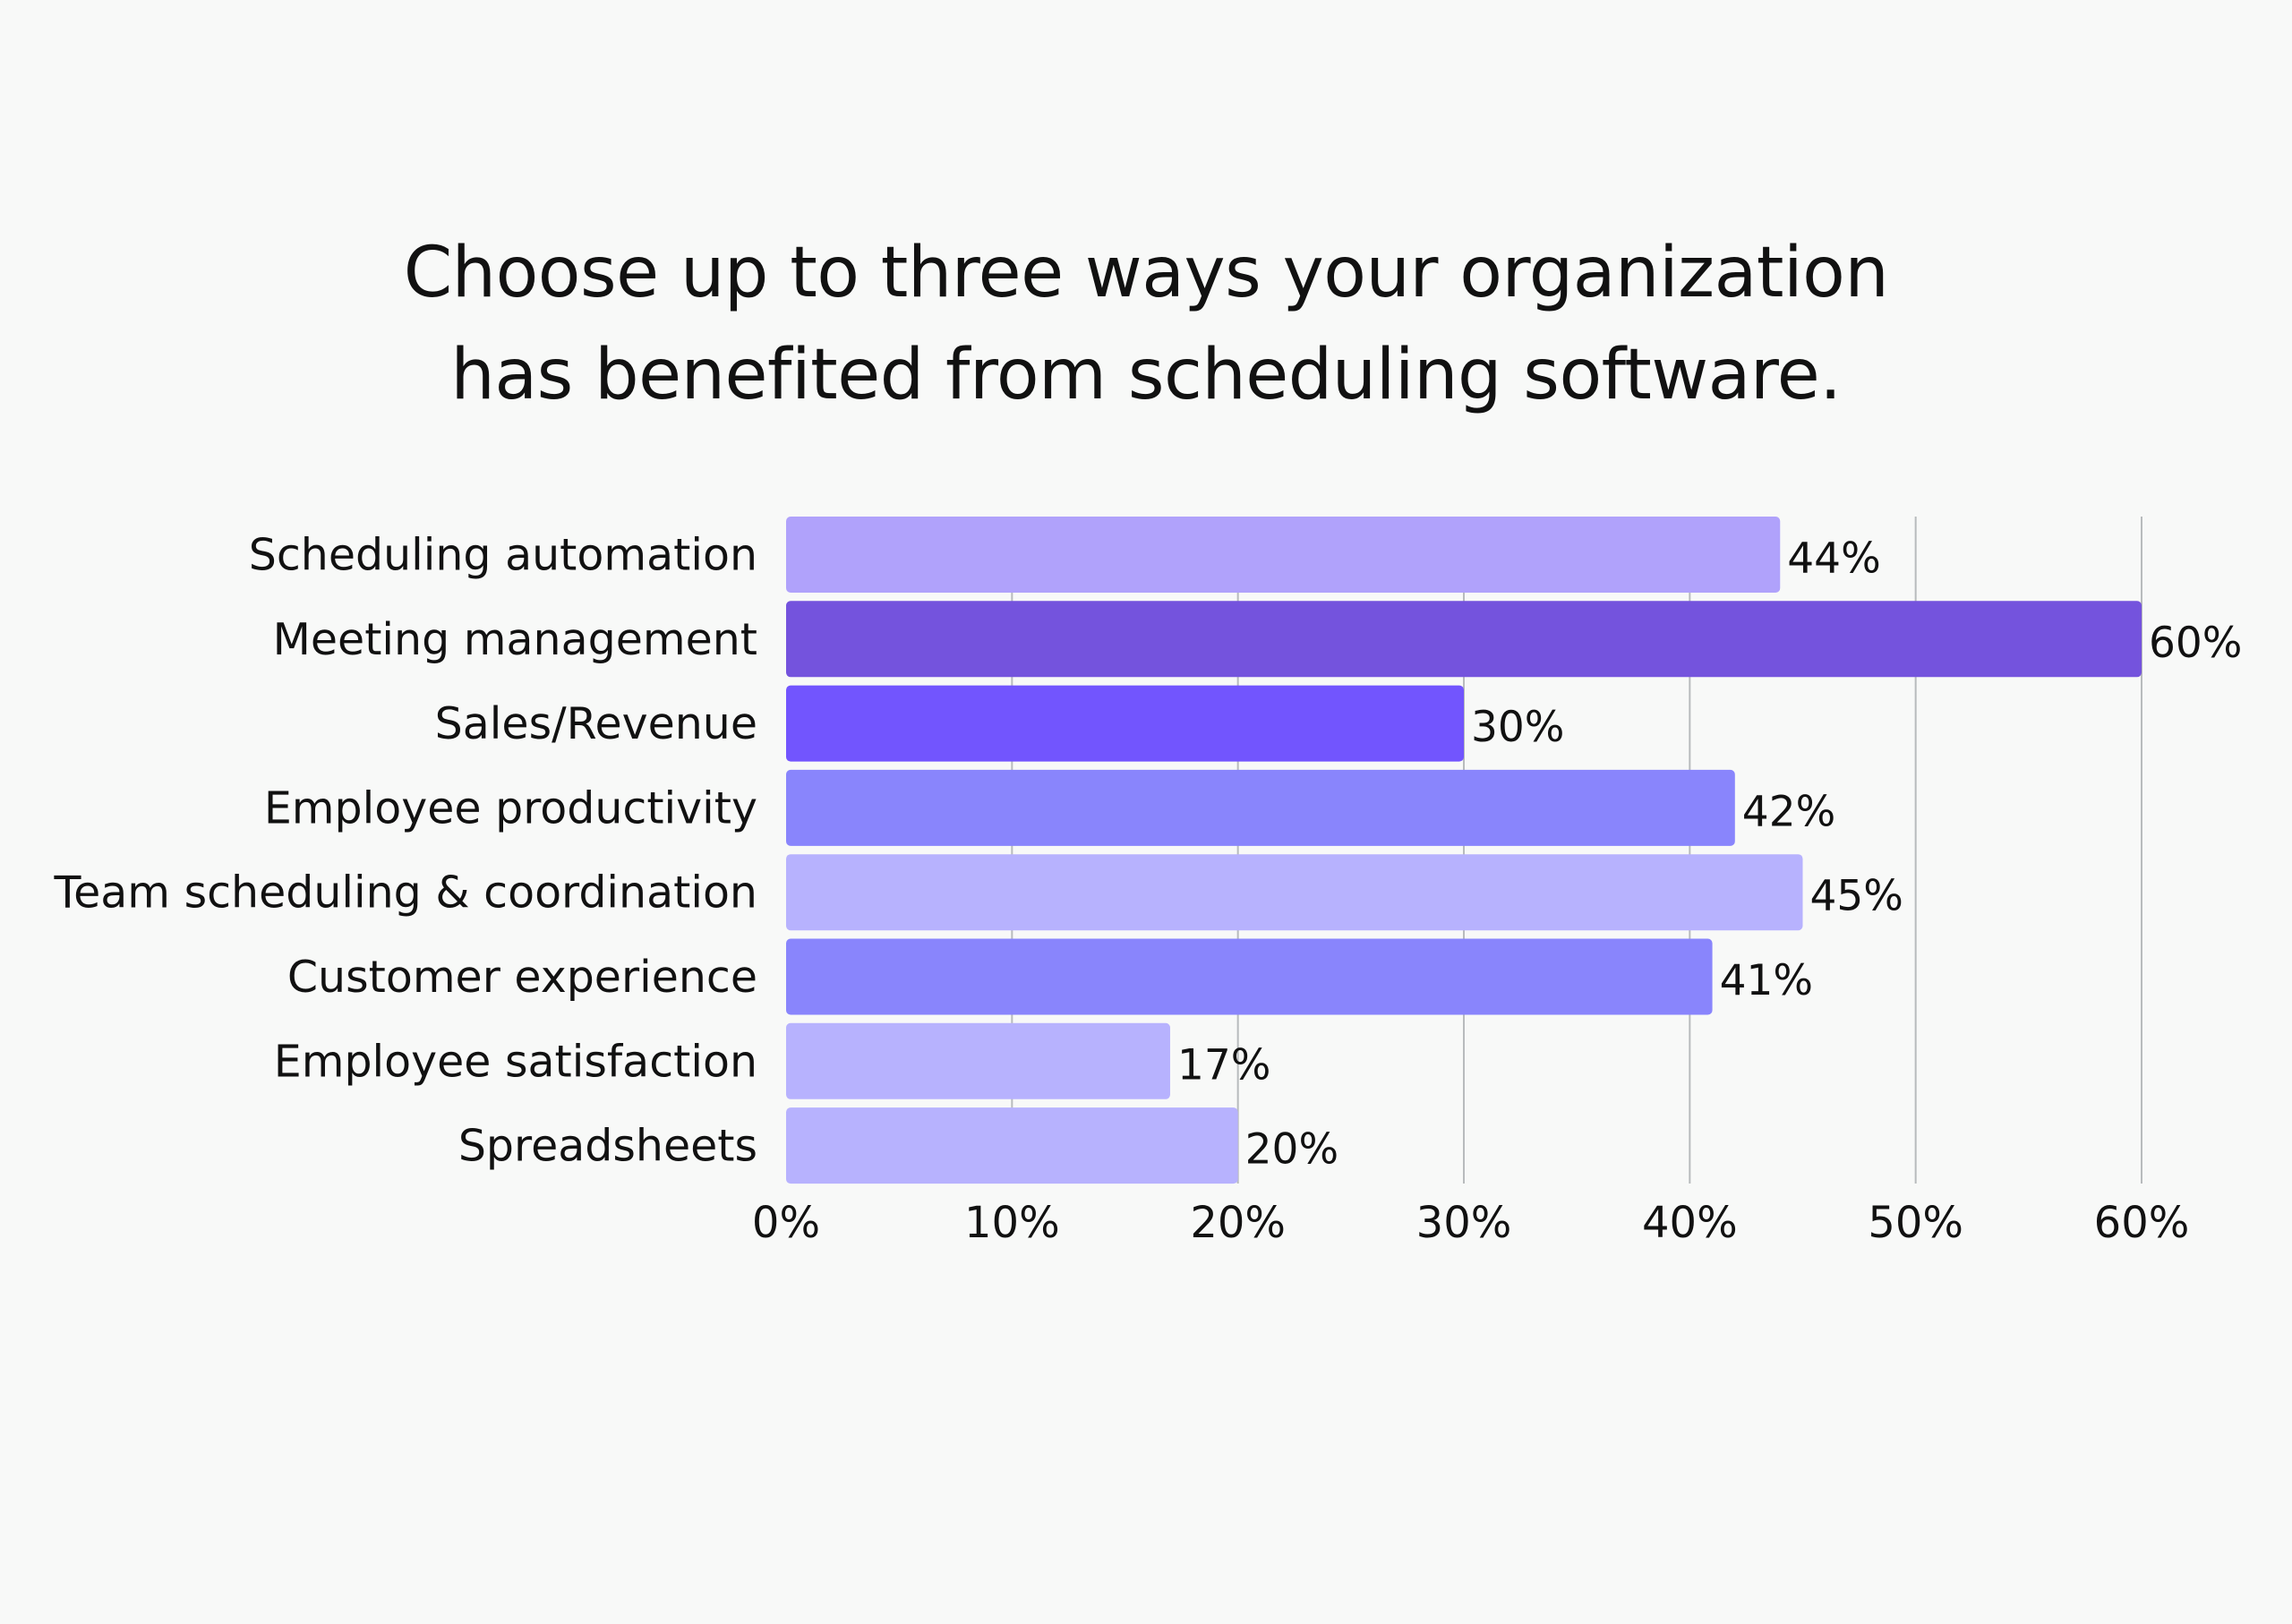  What do you see at coordinates (1833, 559) in the screenshot?
I see `value-label-0: 44%` at bounding box center [1833, 559].